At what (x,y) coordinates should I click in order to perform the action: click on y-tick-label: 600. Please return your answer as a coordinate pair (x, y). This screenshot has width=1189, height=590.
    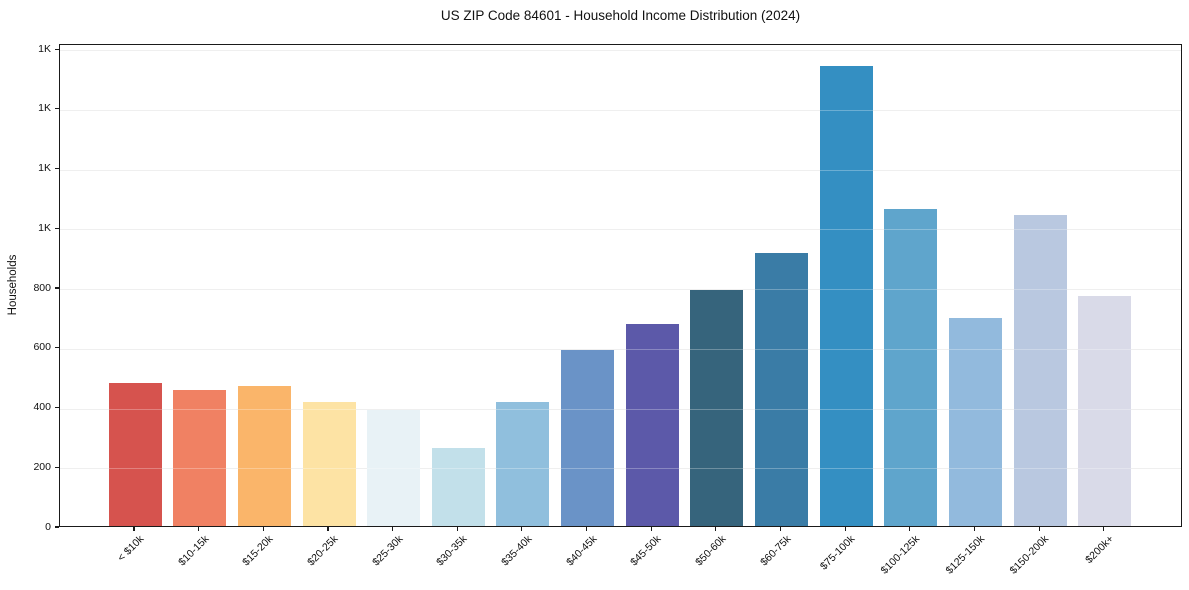
    Looking at the image, I should click on (42, 347).